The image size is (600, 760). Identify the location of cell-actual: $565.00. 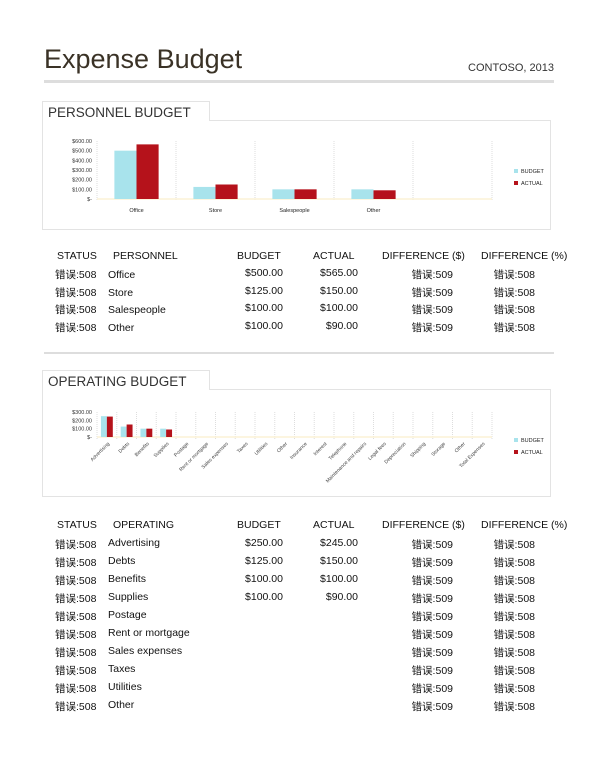
(339, 273).